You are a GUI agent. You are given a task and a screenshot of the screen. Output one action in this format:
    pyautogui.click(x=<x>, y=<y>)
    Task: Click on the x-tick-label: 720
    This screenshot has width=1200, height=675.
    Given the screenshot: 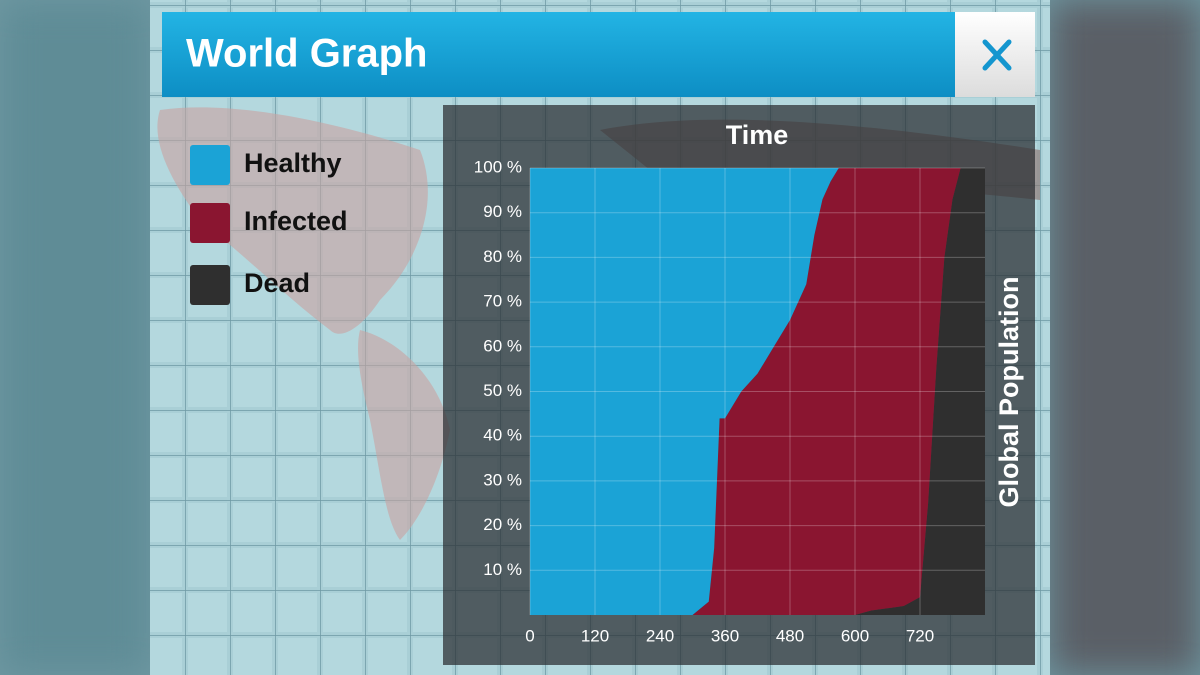 What is the action you would take?
    pyautogui.click(x=920, y=635)
    